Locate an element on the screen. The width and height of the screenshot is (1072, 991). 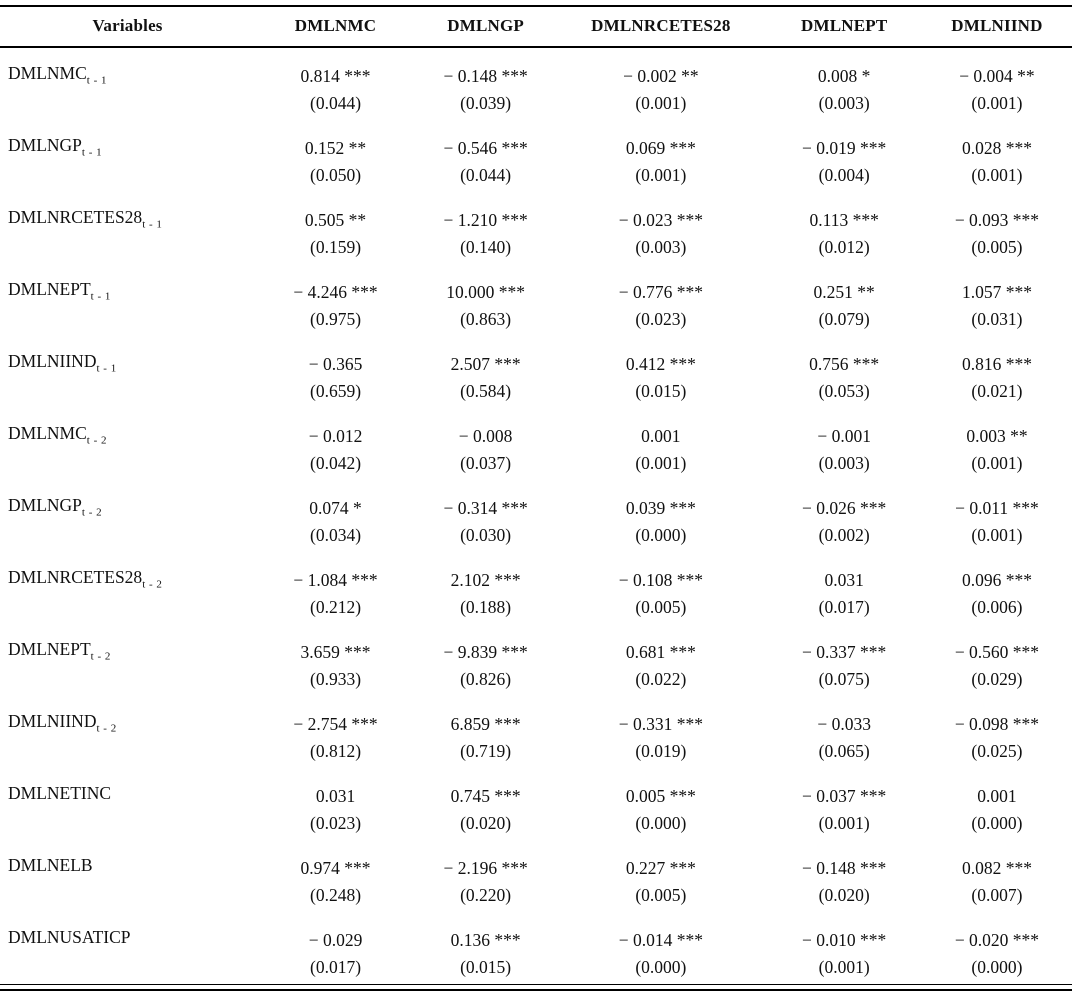
variable-name: DMLNETINC is located at coordinates (60, 793).